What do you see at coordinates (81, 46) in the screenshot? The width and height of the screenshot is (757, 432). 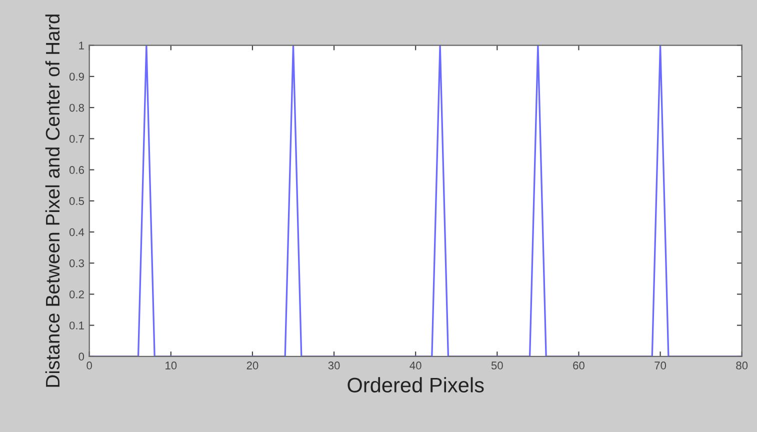 I see `y-tick-label: 1` at bounding box center [81, 46].